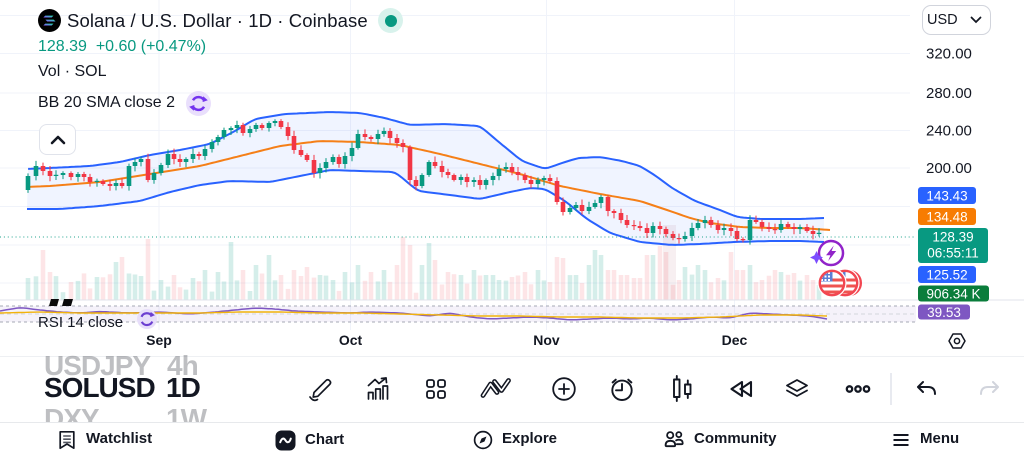  I want to click on svg-text: Oct, so click(351, 340).